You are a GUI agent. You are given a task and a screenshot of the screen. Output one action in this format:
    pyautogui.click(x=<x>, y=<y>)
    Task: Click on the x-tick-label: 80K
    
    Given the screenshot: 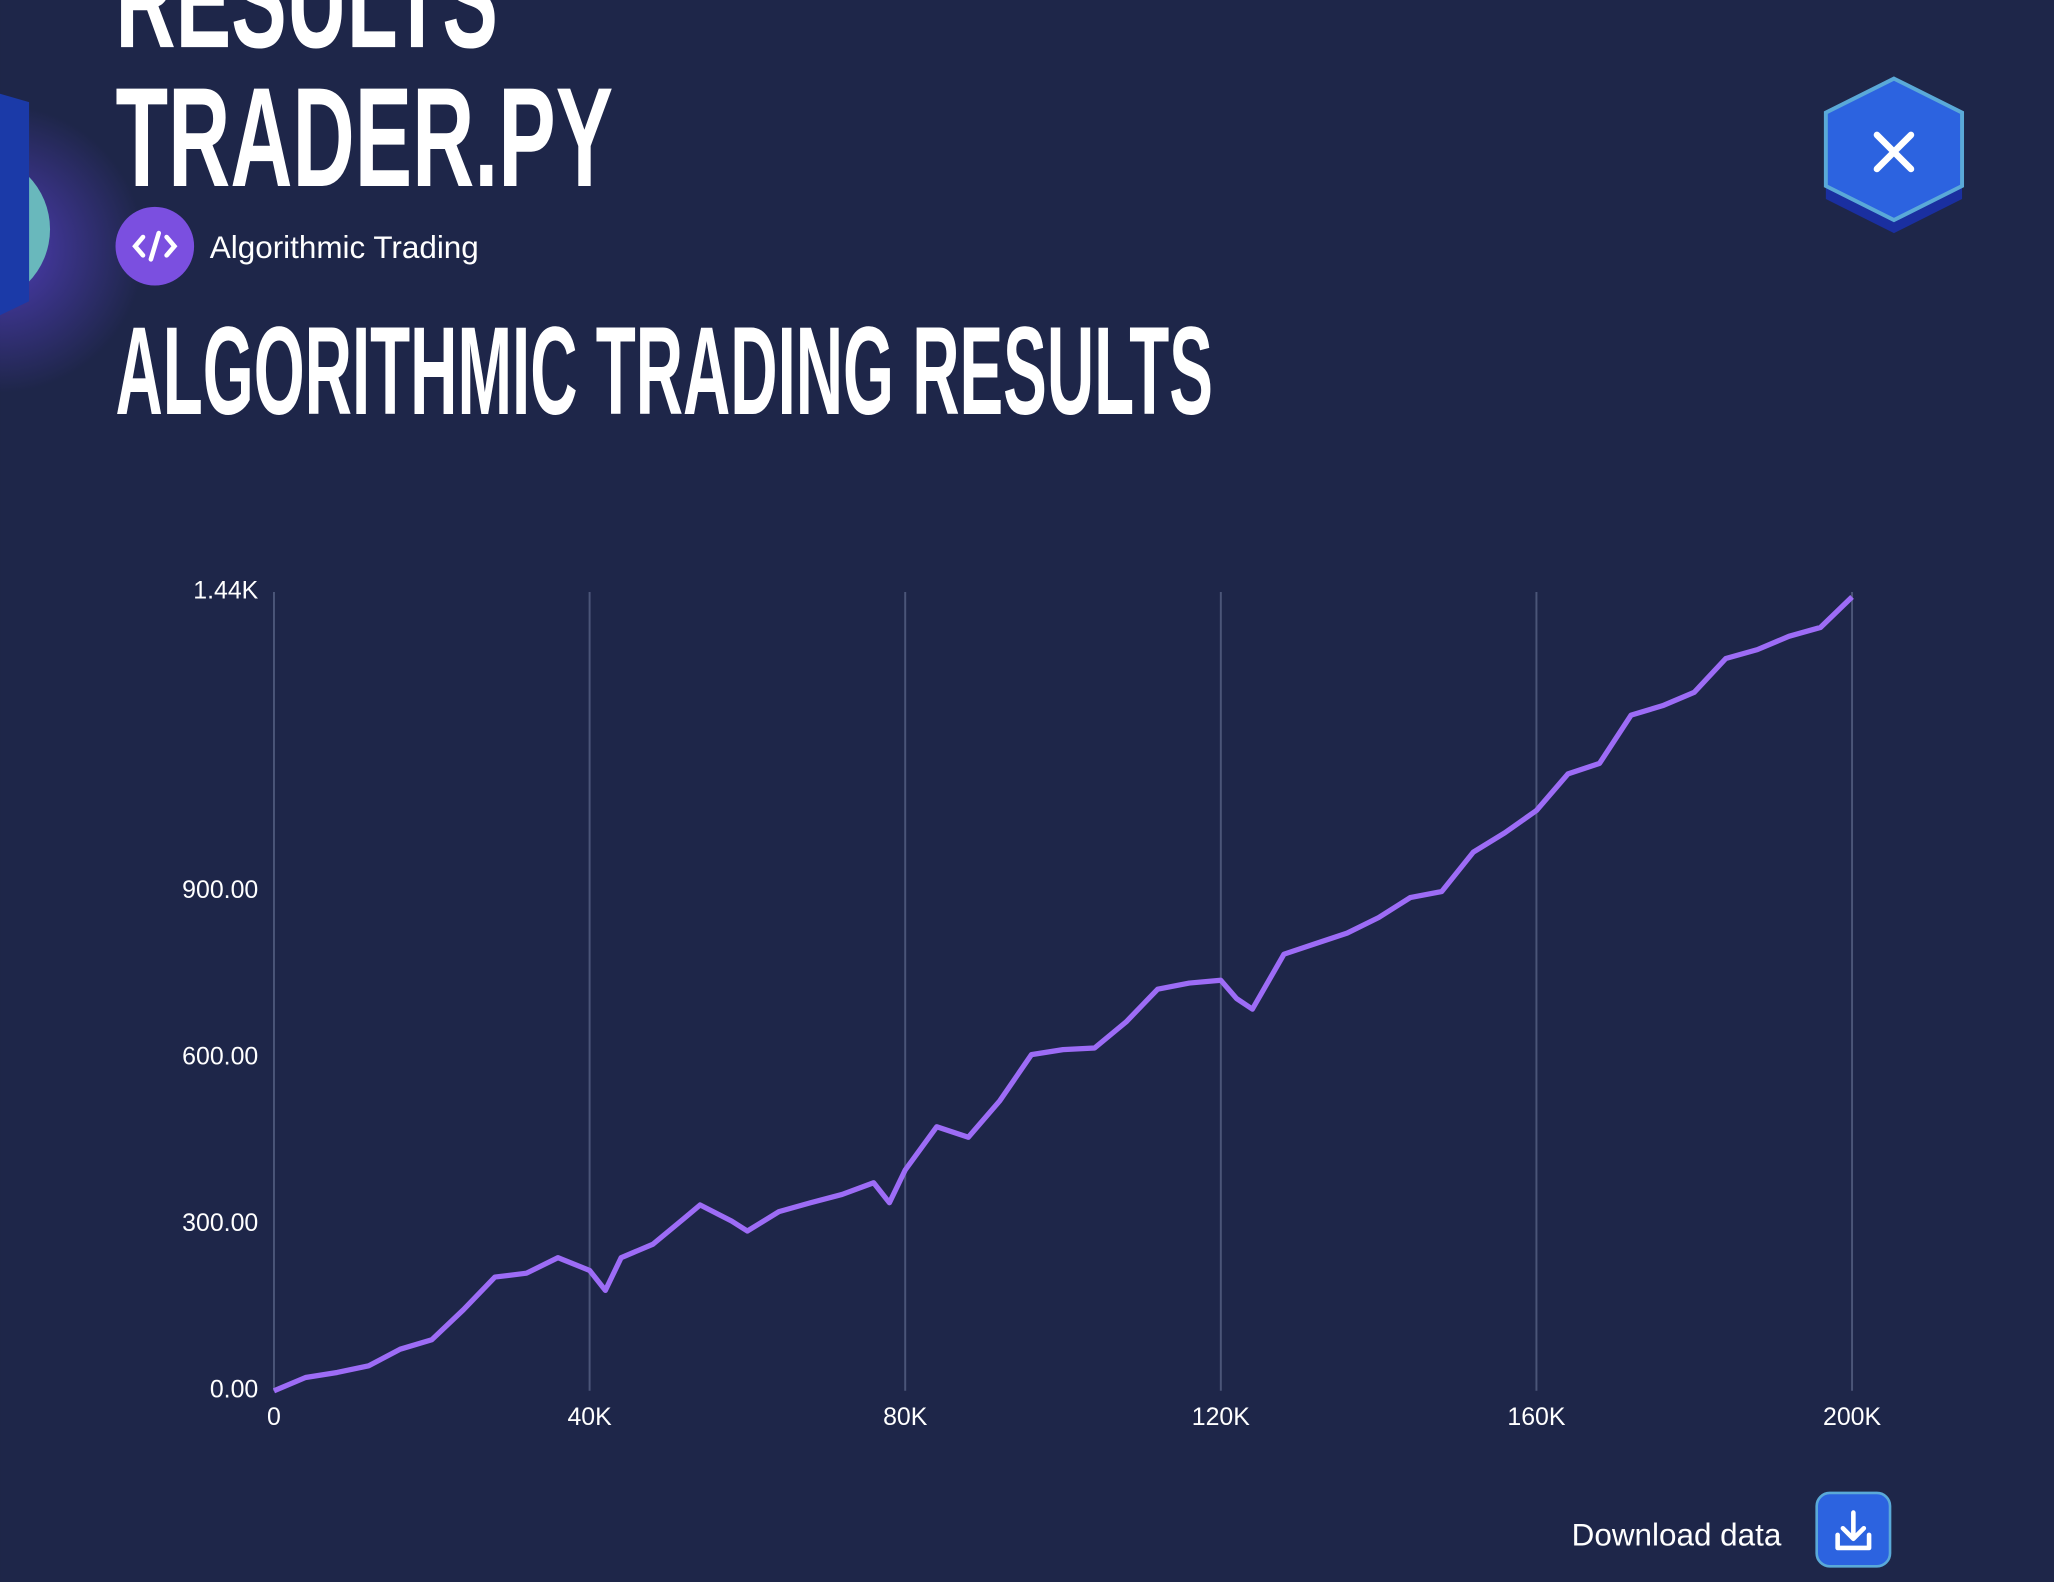 What is the action you would take?
    pyautogui.click(x=905, y=1417)
    